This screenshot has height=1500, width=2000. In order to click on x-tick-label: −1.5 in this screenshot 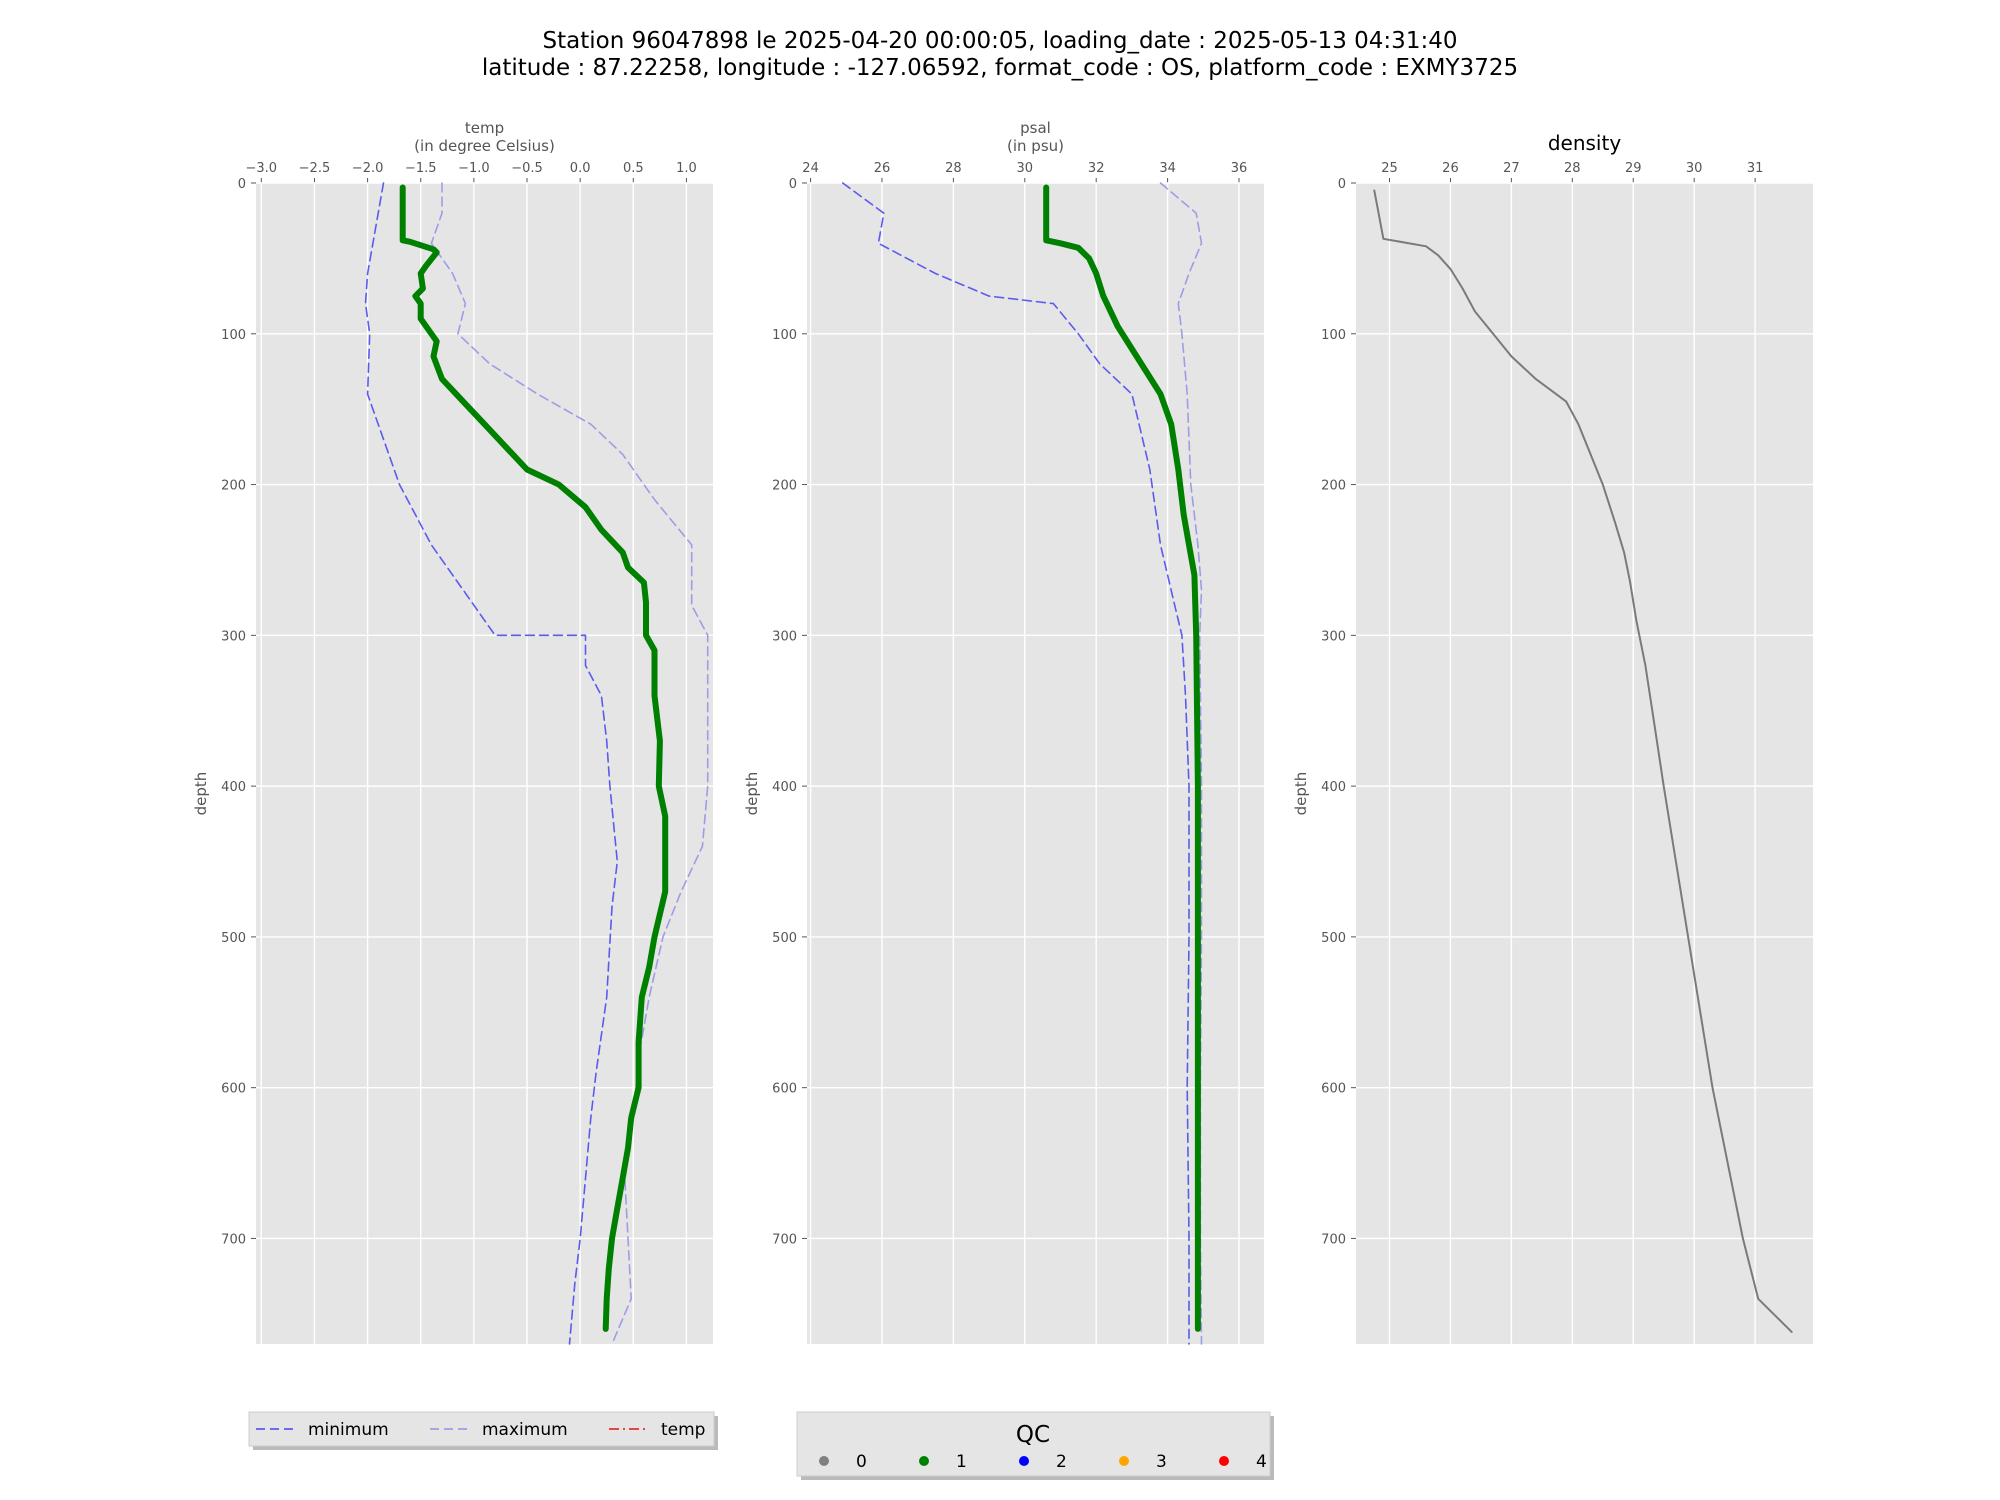, I will do `click(421, 168)`.